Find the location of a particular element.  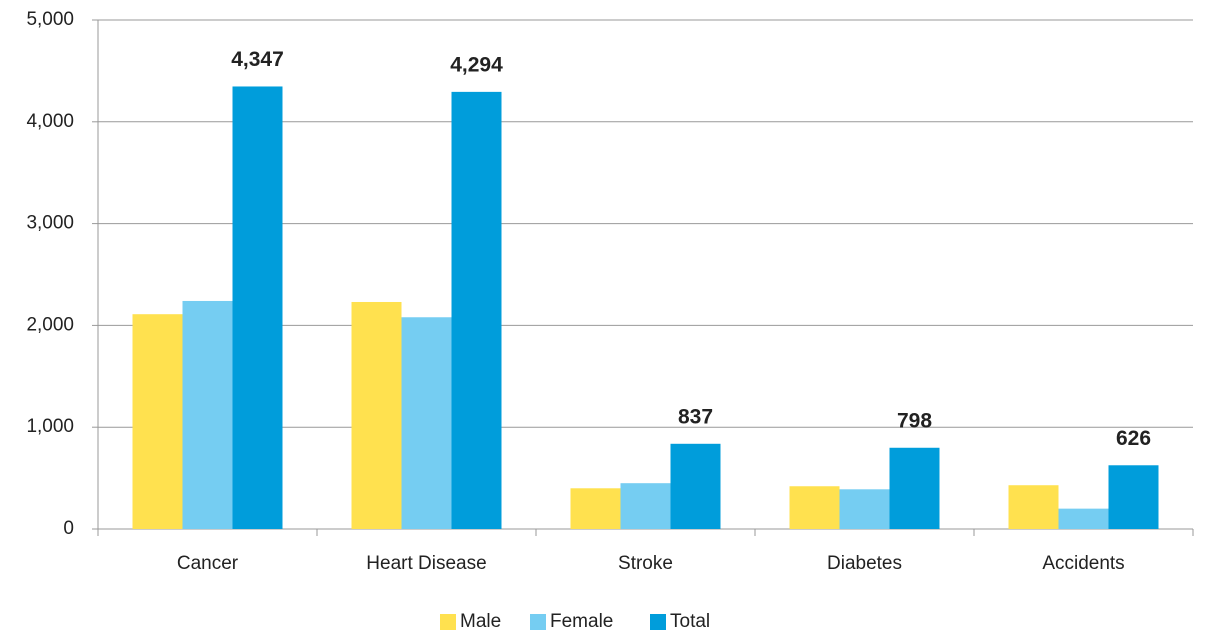

x-tick-label: Cancer is located at coordinates (208, 563).